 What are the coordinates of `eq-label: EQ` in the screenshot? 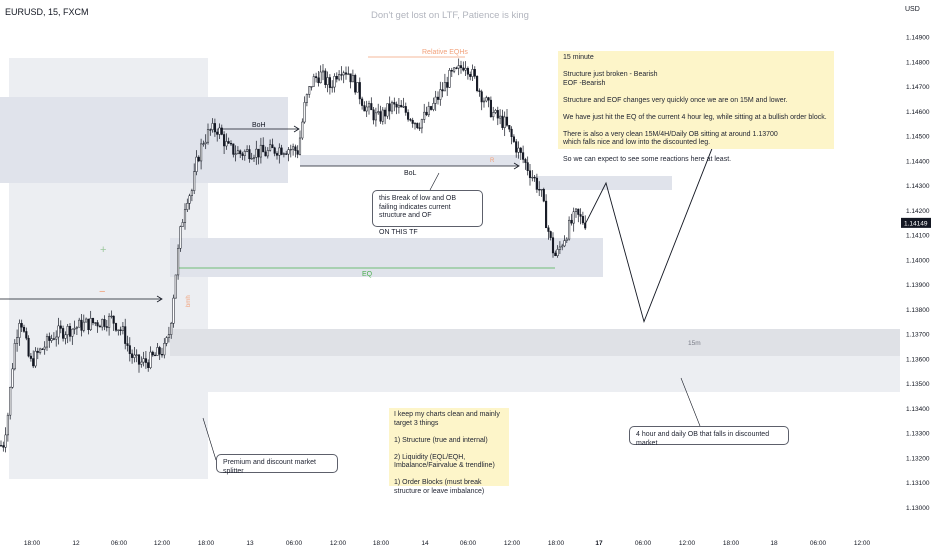 It's located at (367, 274).